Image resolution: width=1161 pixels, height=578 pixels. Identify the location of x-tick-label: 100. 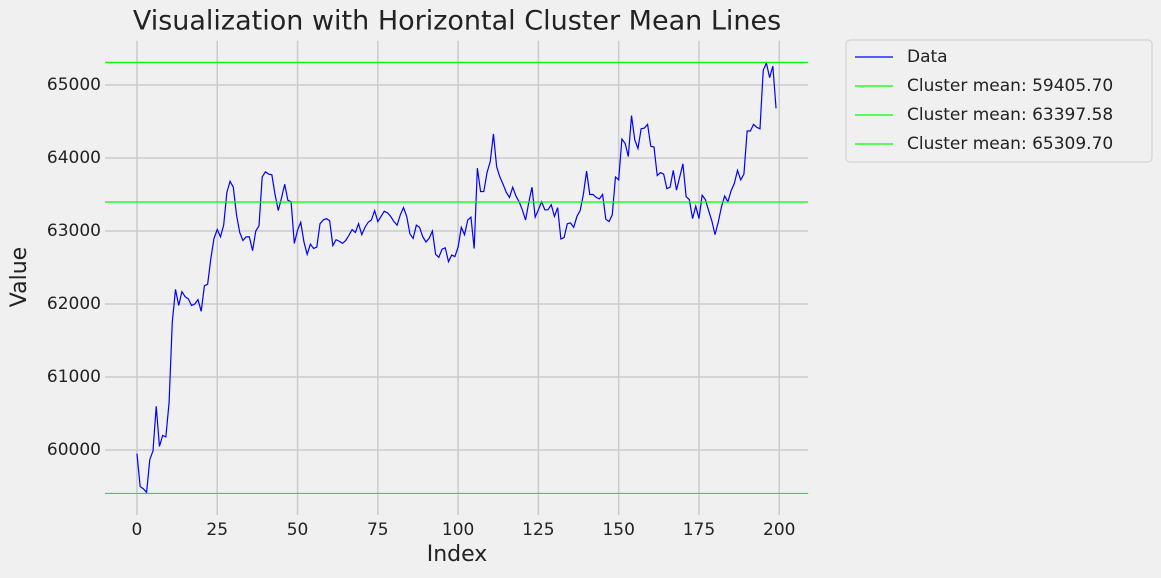
(458, 530).